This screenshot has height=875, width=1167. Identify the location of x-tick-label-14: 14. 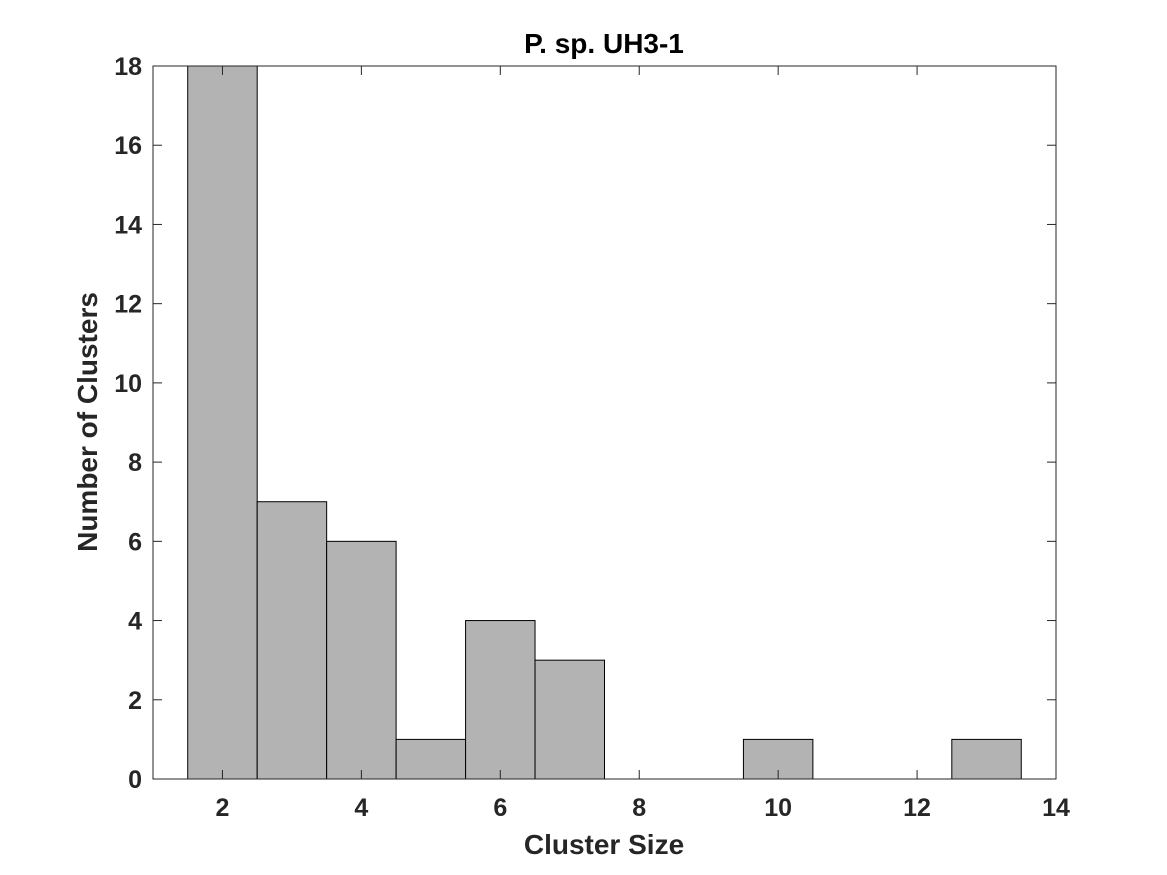
(1056, 808).